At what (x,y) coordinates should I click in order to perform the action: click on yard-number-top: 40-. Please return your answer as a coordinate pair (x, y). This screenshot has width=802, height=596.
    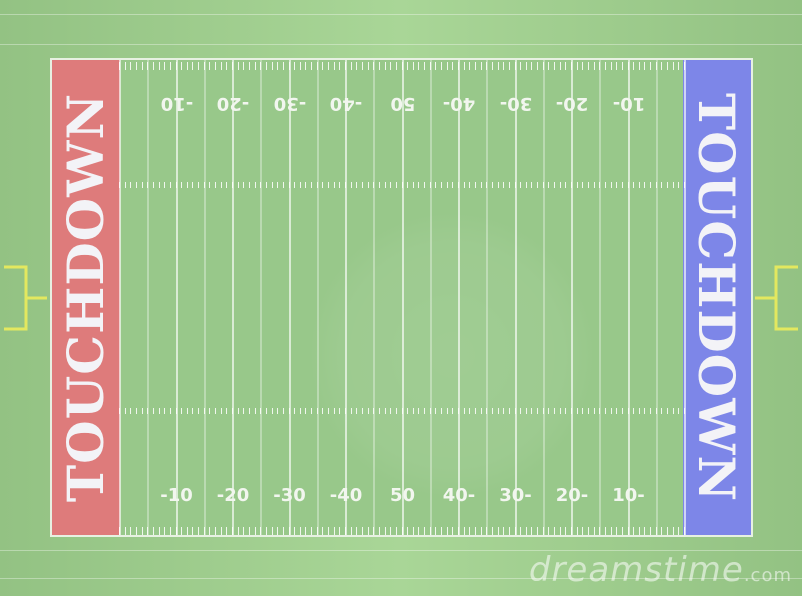
    Looking at the image, I should click on (459, 103).